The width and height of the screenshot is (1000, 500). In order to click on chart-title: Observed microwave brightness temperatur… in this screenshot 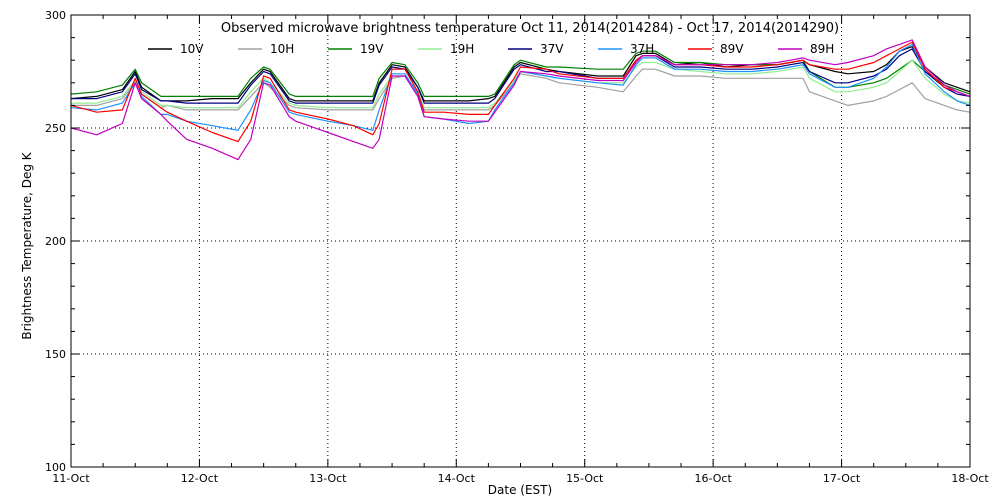, I will do `click(530, 28)`.